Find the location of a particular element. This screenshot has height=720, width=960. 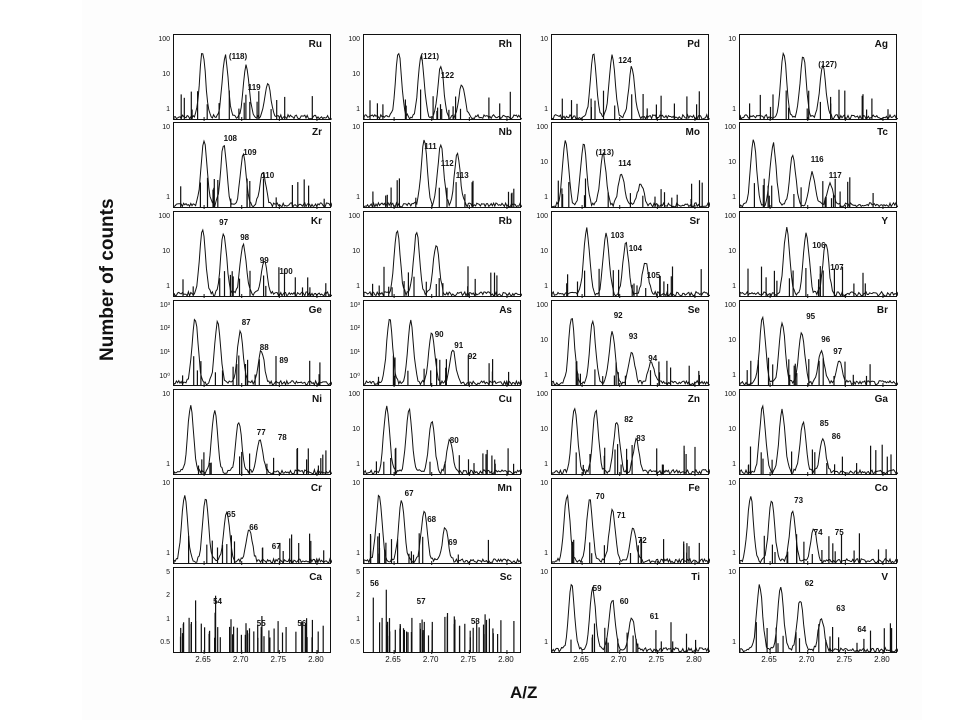

histogram-panel-ru: Ru (118) 119 is located at coordinates (252, 77).